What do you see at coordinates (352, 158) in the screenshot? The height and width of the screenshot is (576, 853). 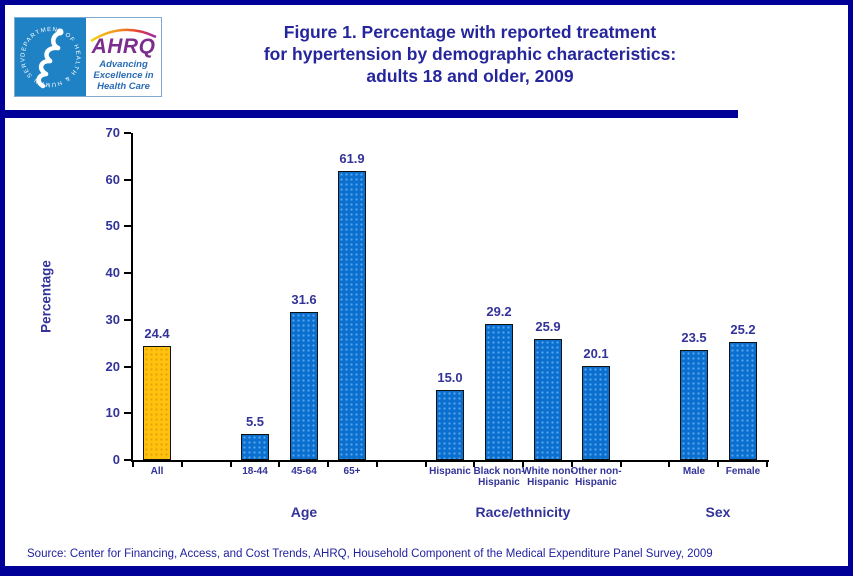 I see `bar-value-label: 61.9` at bounding box center [352, 158].